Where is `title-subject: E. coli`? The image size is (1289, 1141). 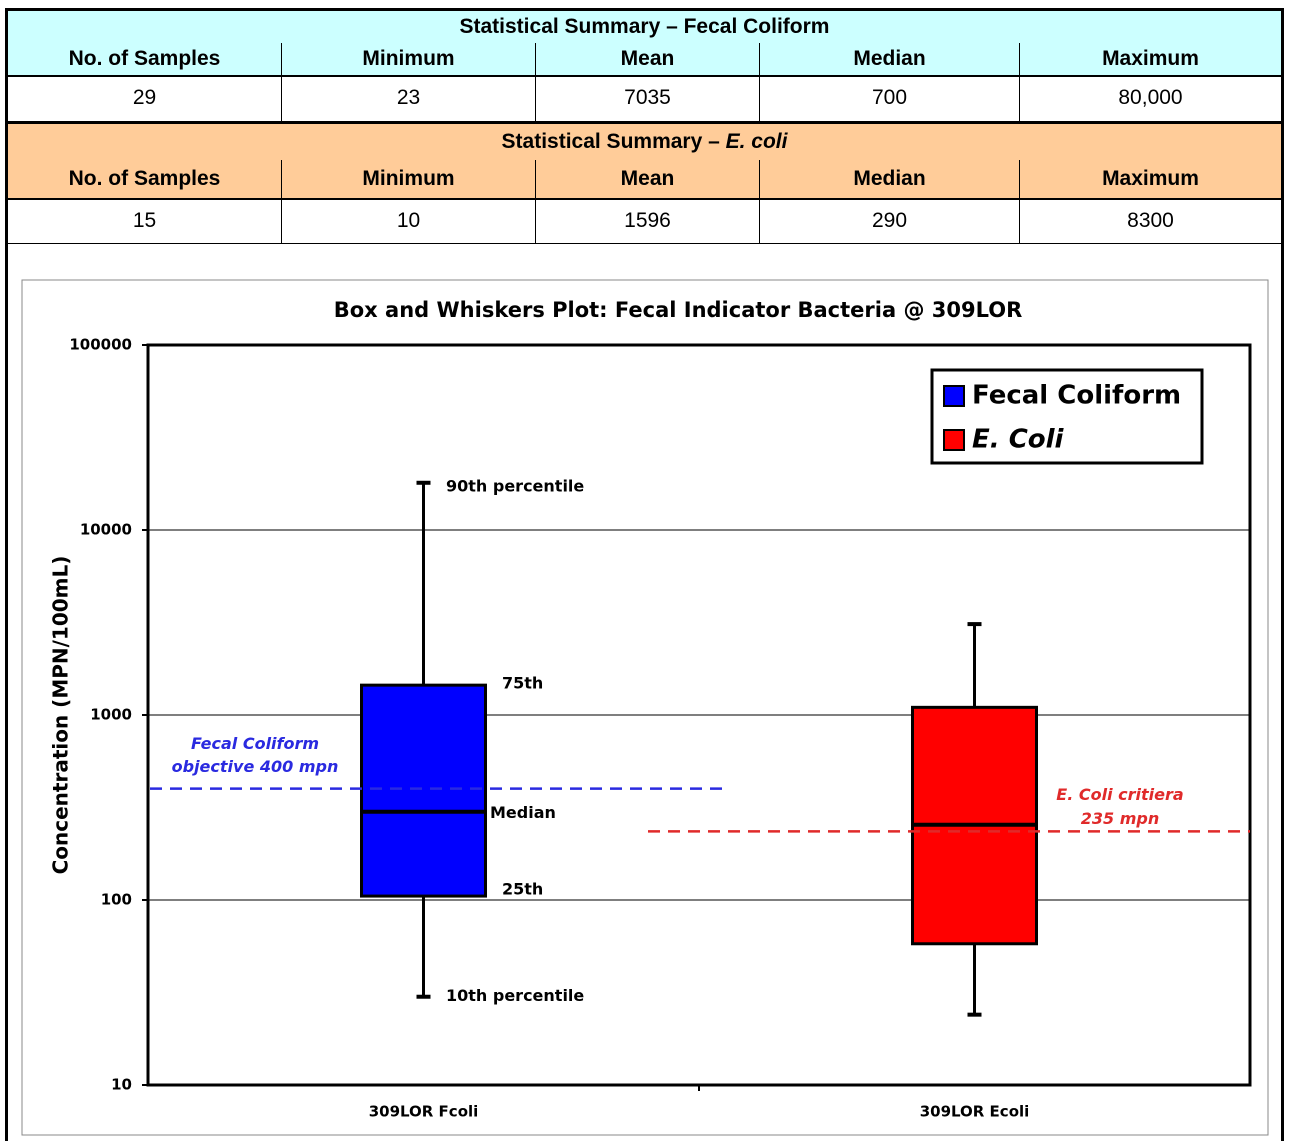
title-subject: E. coli is located at coordinates (756, 141).